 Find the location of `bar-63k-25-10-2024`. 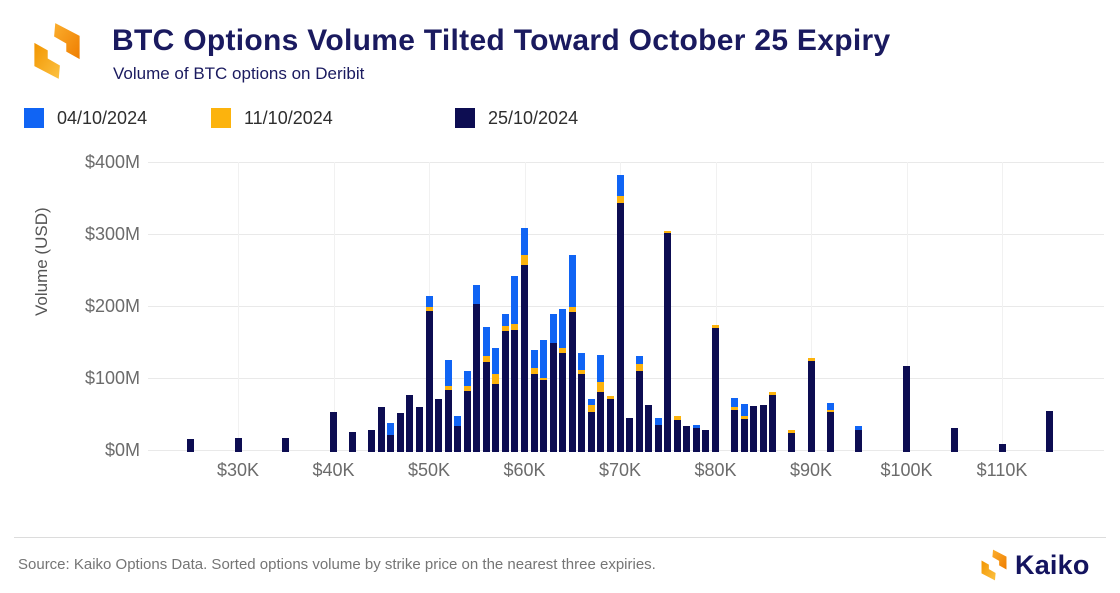

bar-63k-25-10-2024 is located at coordinates (553, 397).